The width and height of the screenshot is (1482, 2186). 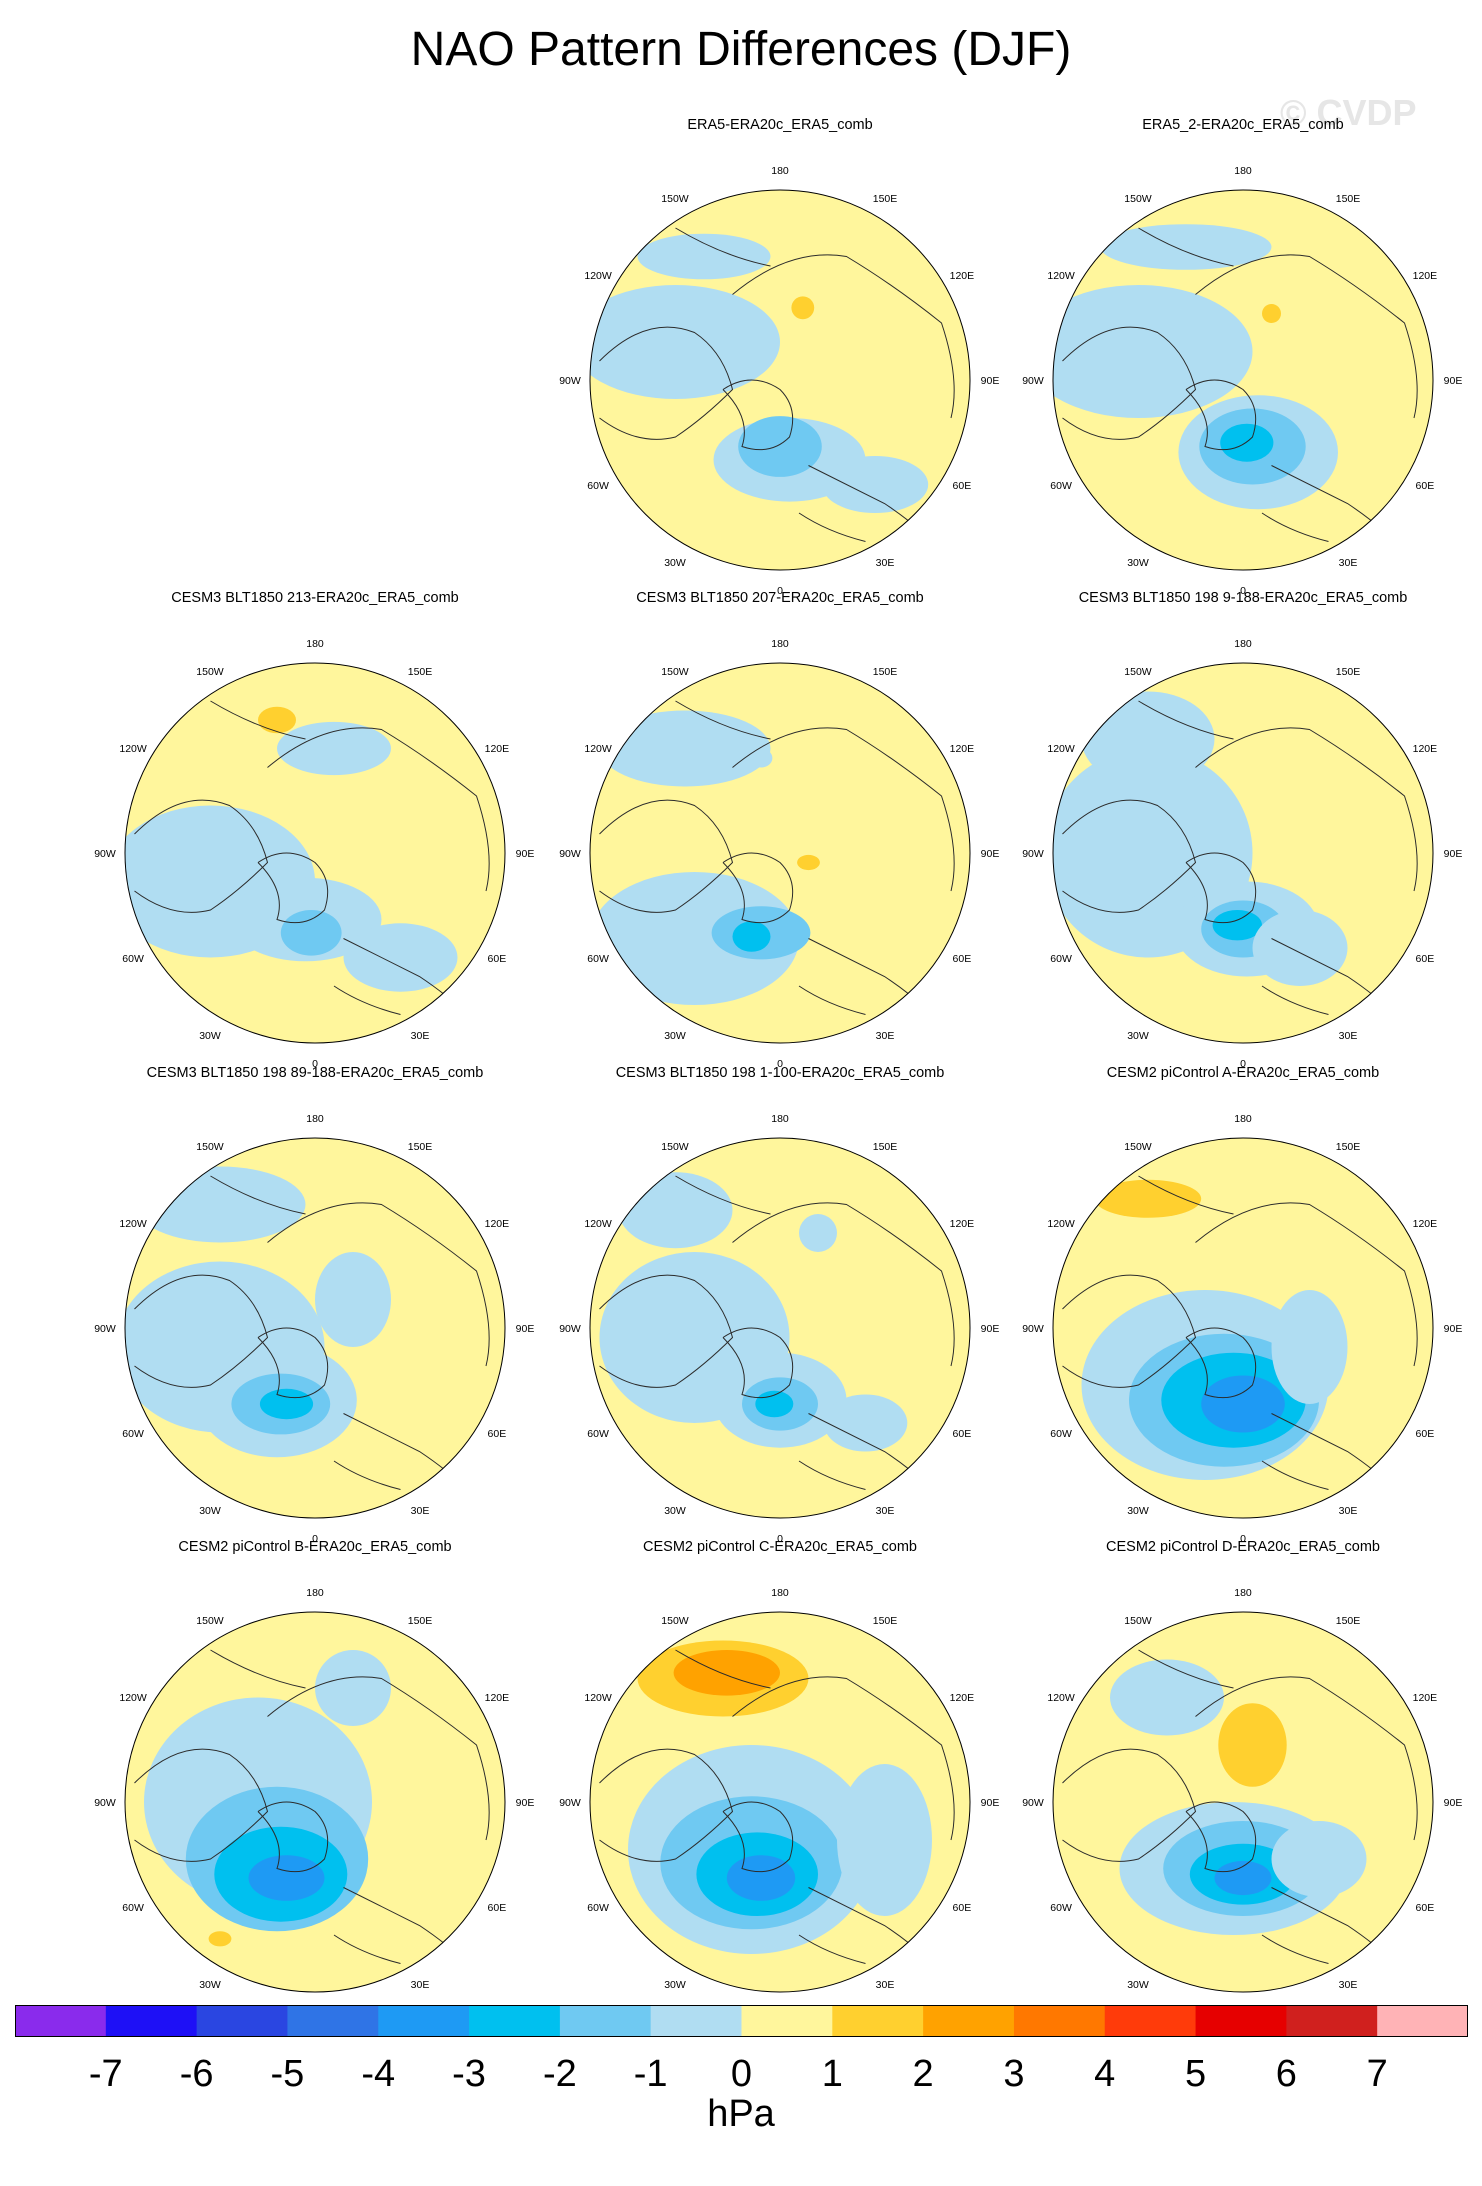 What do you see at coordinates (990, 1803) in the screenshot?
I see `longitude-label: 90E` at bounding box center [990, 1803].